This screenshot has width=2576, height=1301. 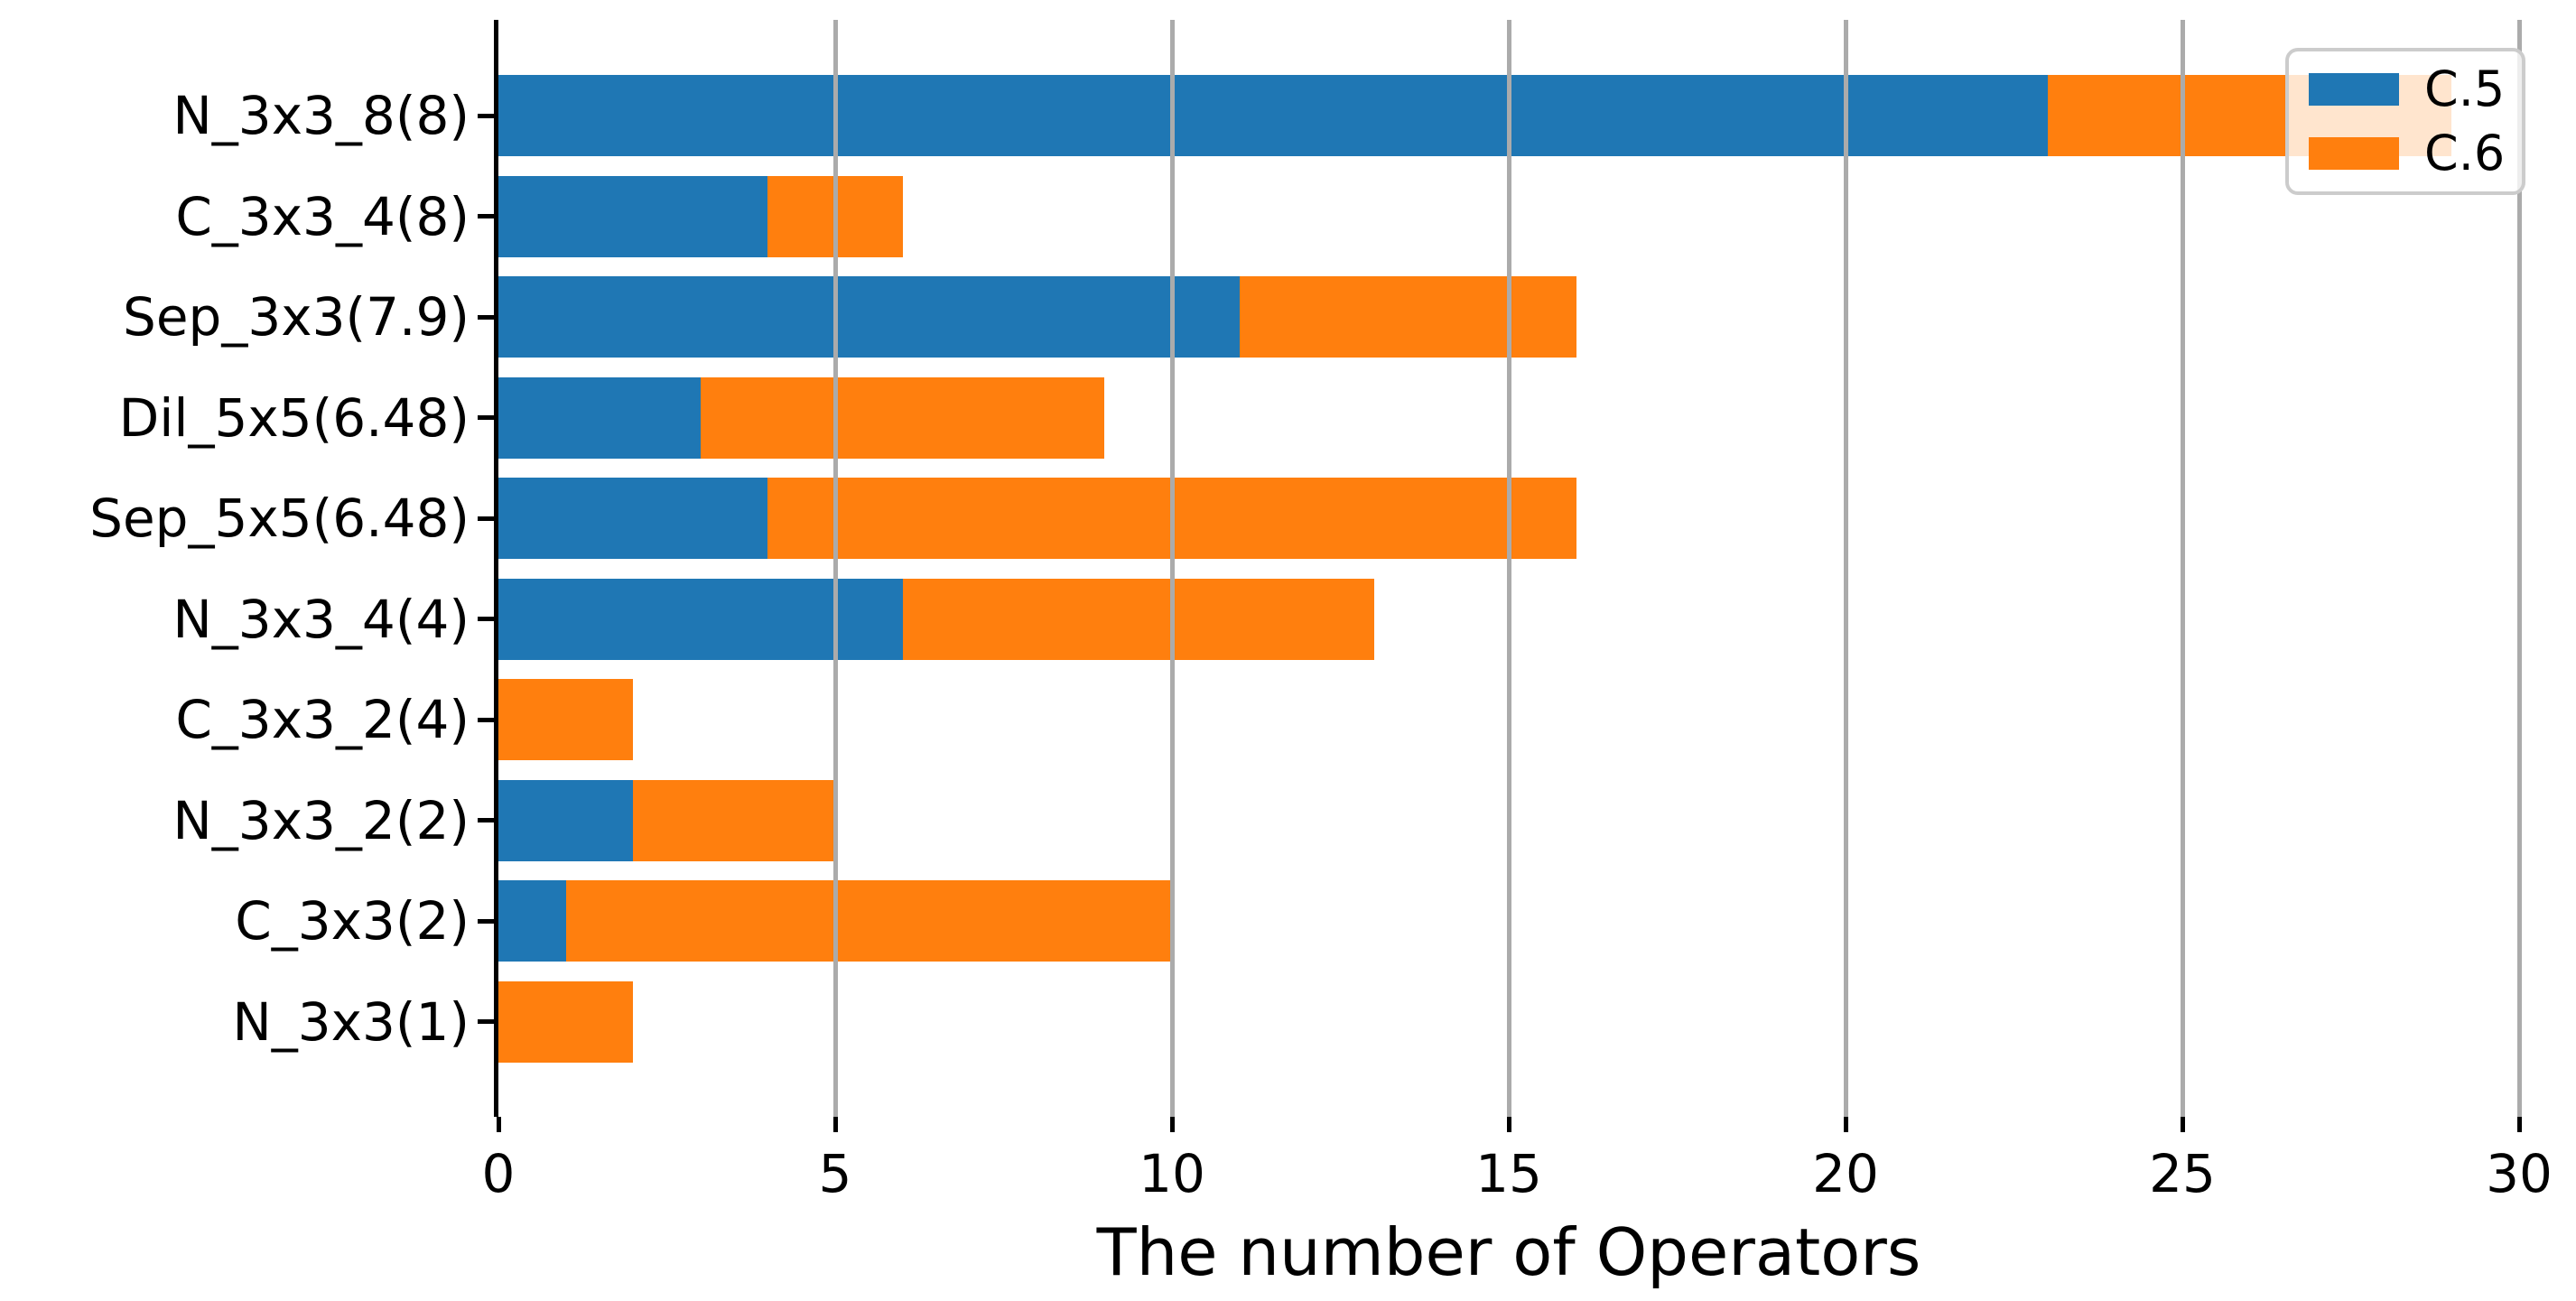 What do you see at coordinates (496, 568) in the screenshot?
I see `y-axis-spine` at bounding box center [496, 568].